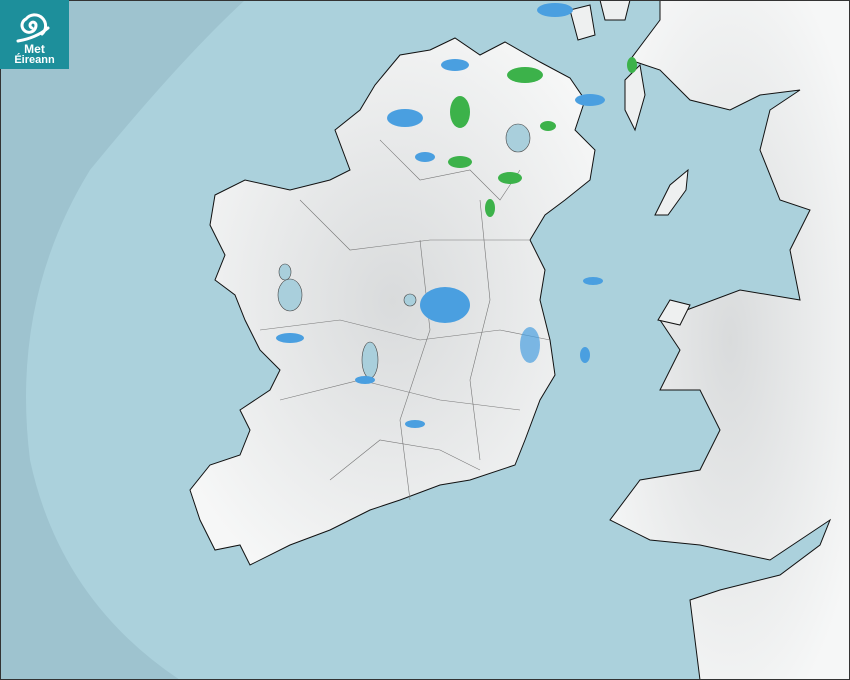 This screenshot has height=680, width=850. What do you see at coordinates (635, 97) in the screenshot?
I see `kintyre` at bounding box center [635, 97].